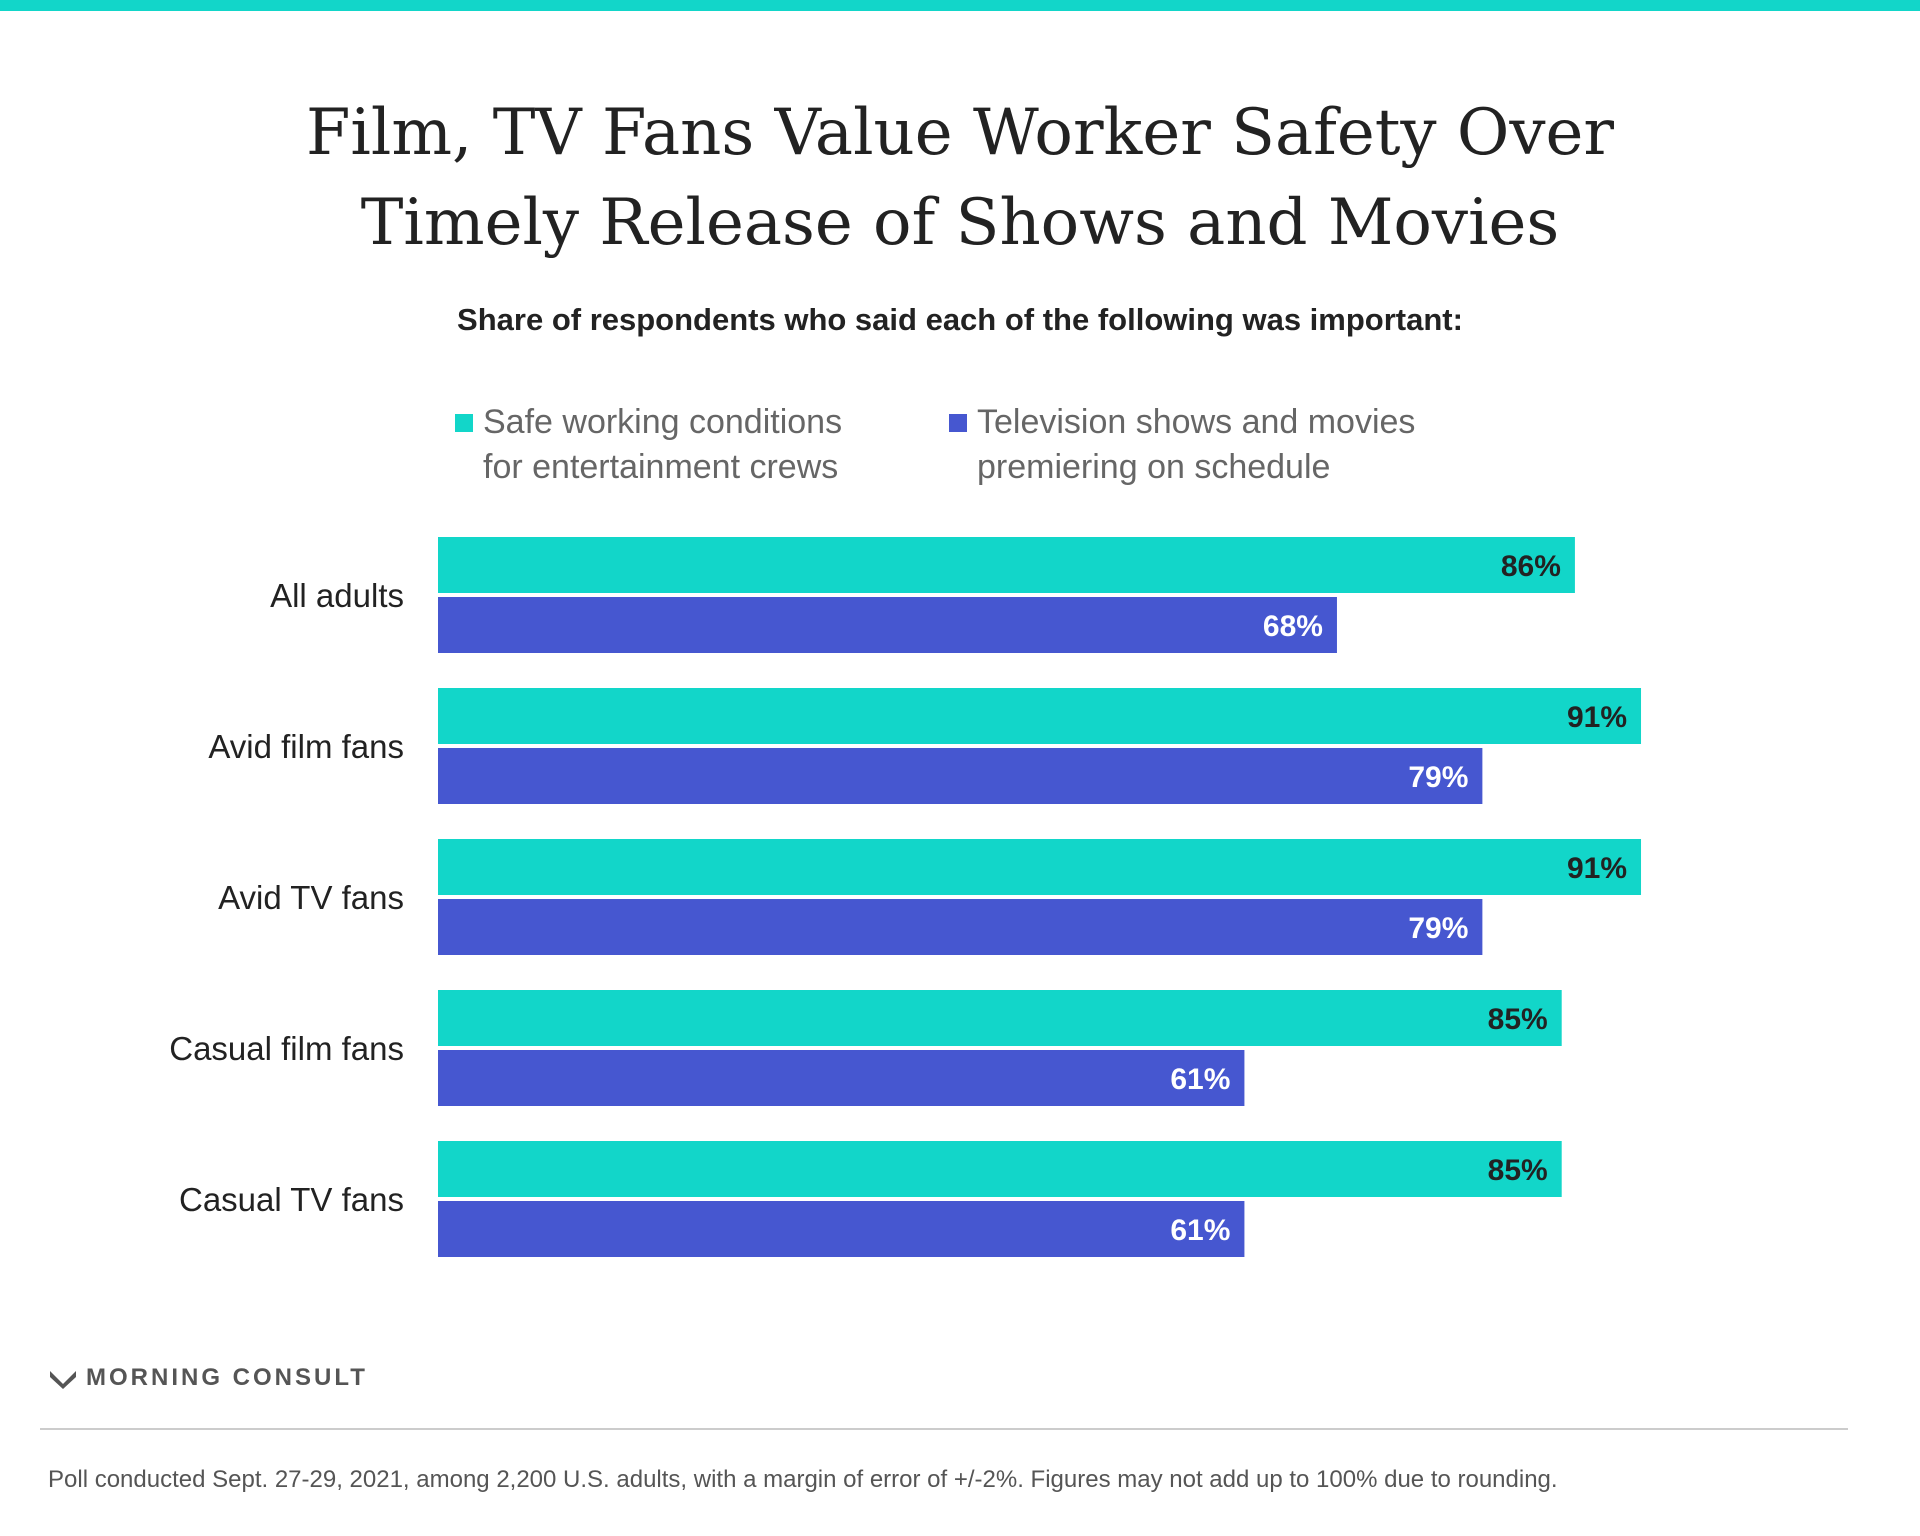 This screenshot has width=1920, height=1536. What do you see at coordinates (960, 223) in the screenshot?
I see `chart-title-line-2: Timely Release of Shows and Movies` at bounding box center [960, 223].